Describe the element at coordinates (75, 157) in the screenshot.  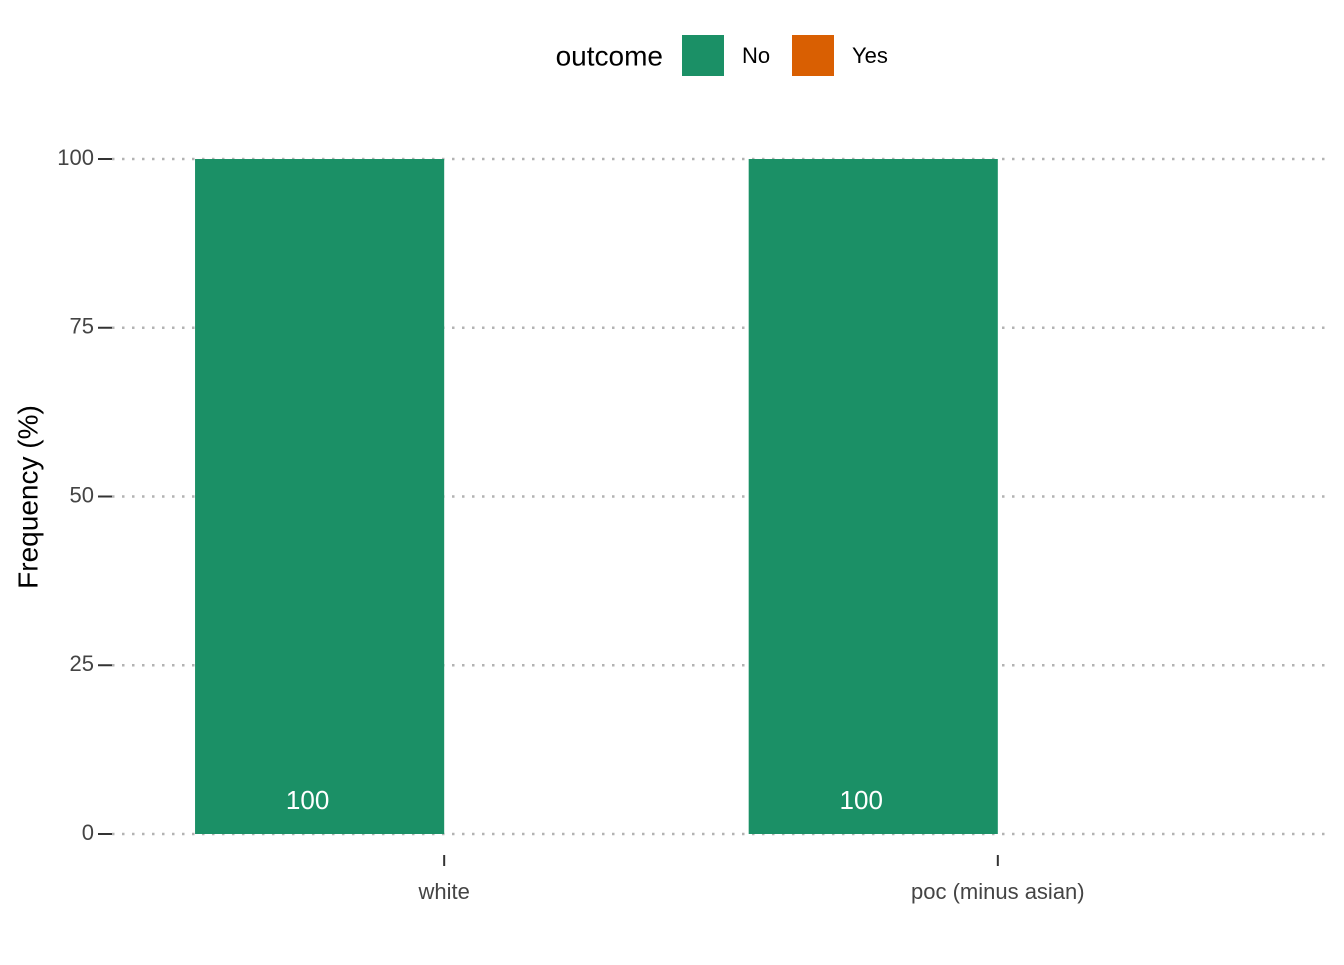
I see `y-tick-label: 100` at that location.